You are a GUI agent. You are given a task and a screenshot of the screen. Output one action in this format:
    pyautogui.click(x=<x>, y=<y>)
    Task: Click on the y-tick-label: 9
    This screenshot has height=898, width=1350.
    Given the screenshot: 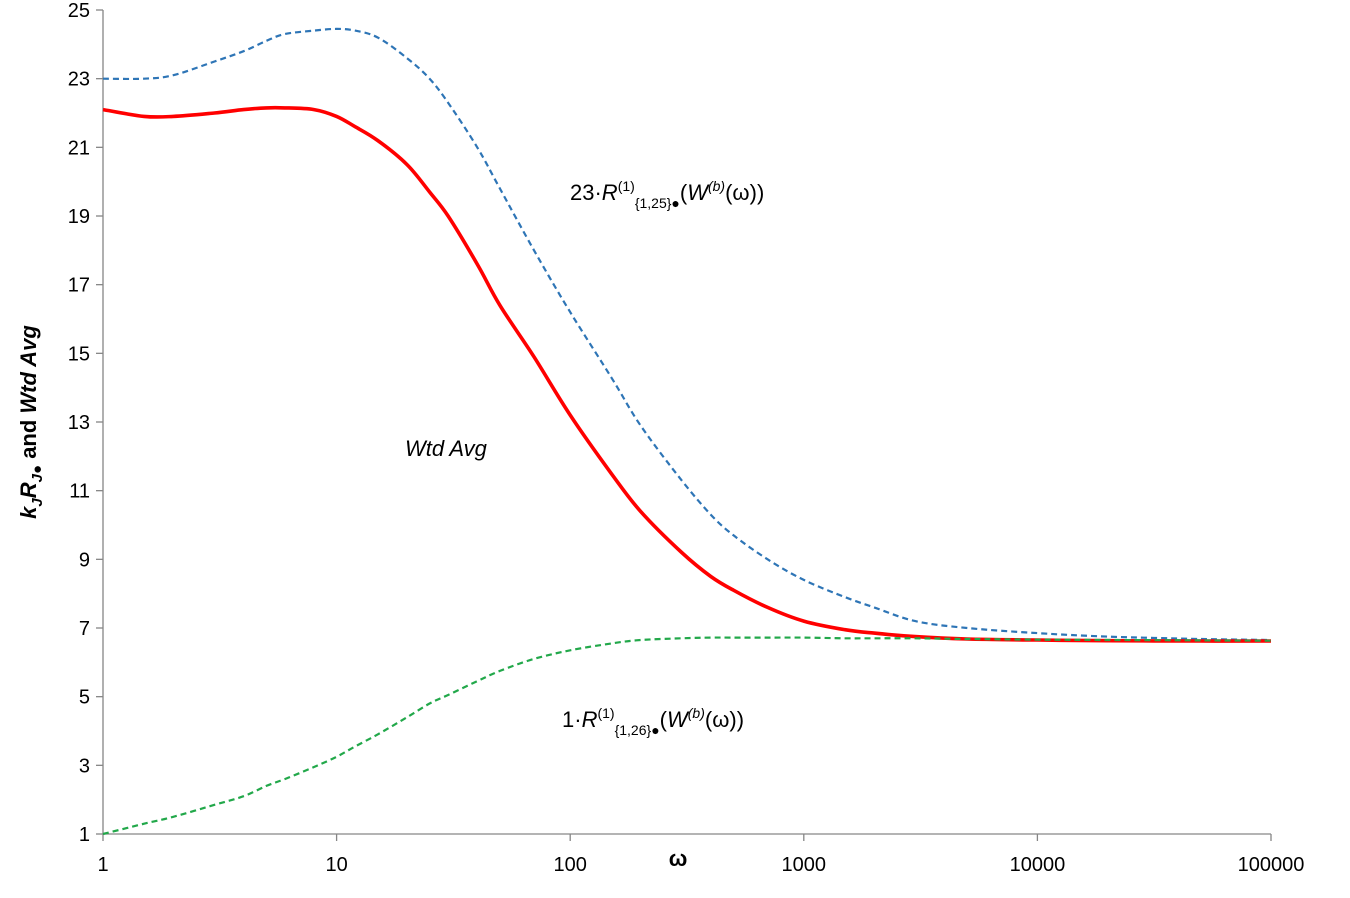 What is the action you would take?
    pyautogui.click(x=84, y=560)
    